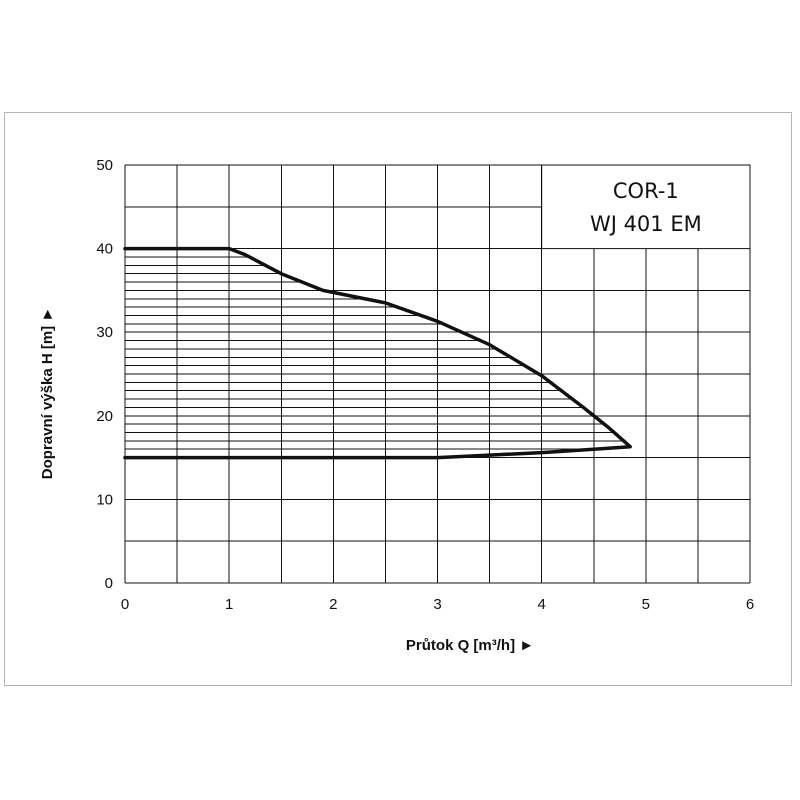 The height and width of the screenshot is (800, 800). I want to click on y-tick-label: 30, so click(104, 332).